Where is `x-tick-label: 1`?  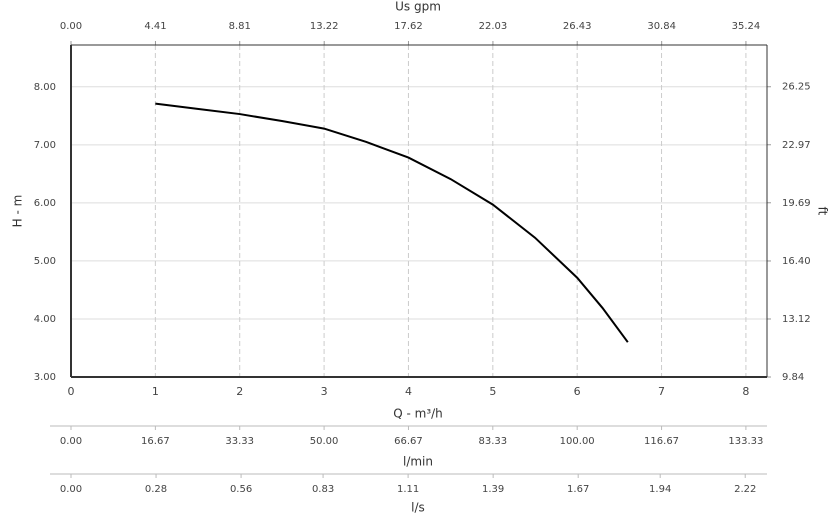 x-tick-label: 1 is located at coordinates (155, 391).